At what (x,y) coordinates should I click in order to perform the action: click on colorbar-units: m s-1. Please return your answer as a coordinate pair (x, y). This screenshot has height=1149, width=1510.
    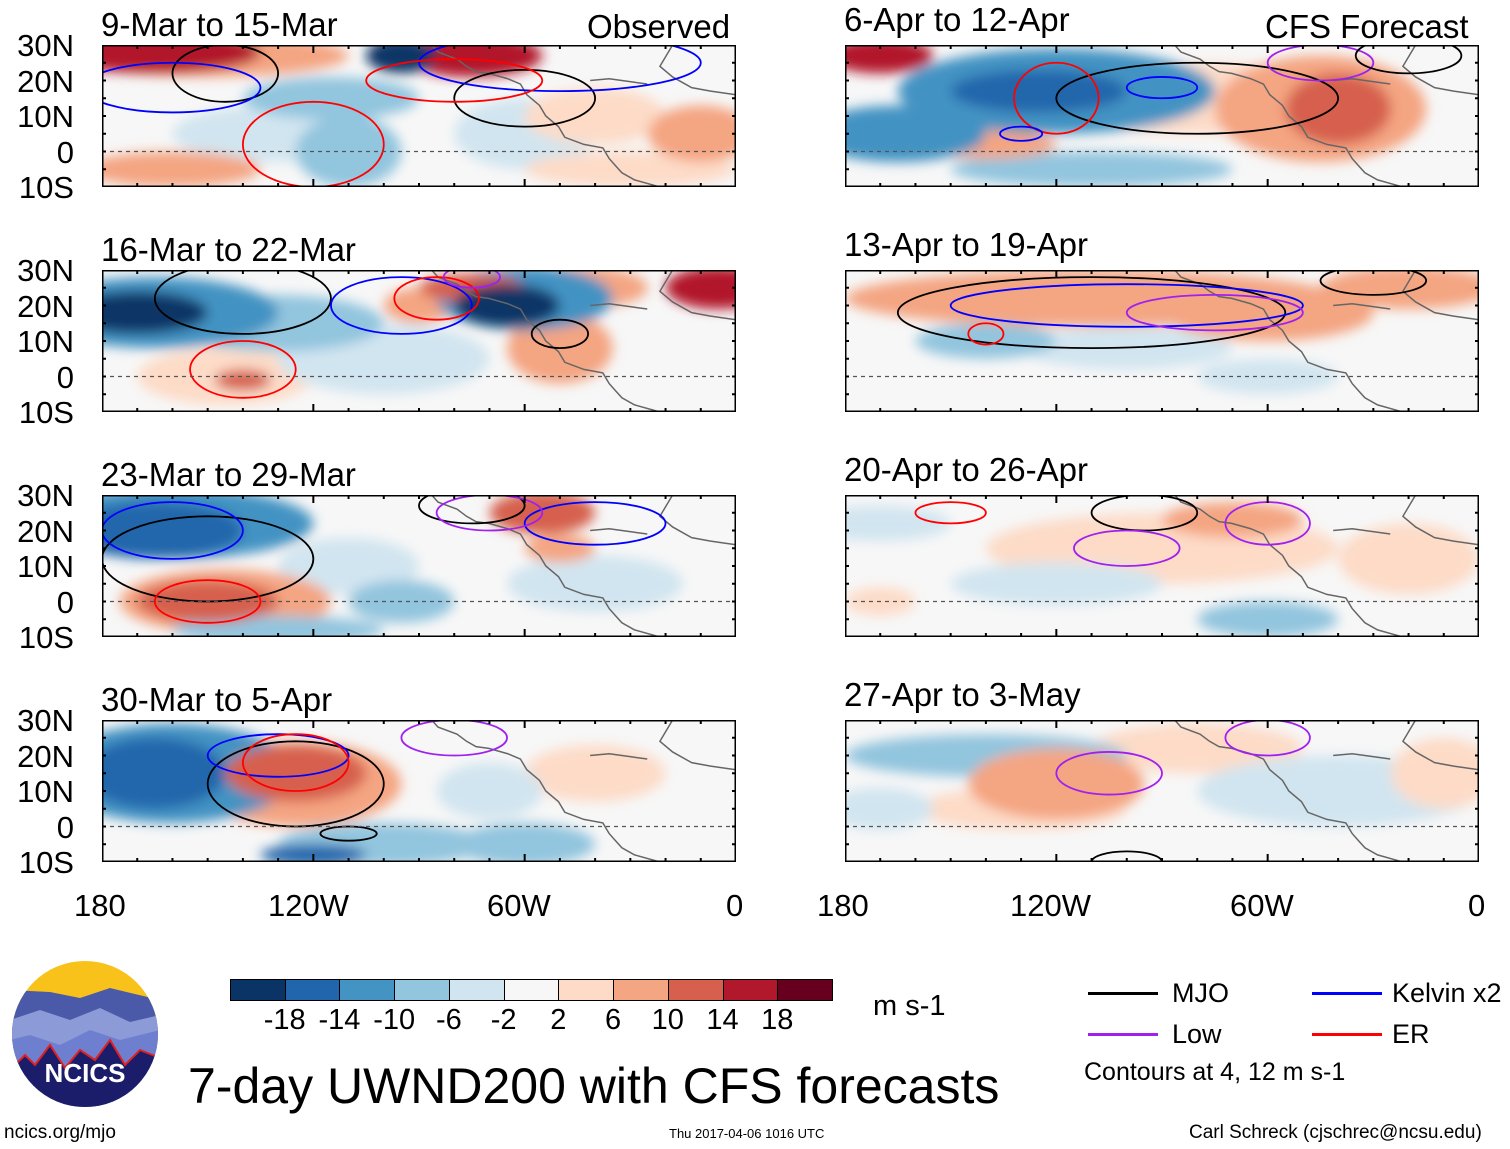
    Looking at the image, I should click on (909, 1006).